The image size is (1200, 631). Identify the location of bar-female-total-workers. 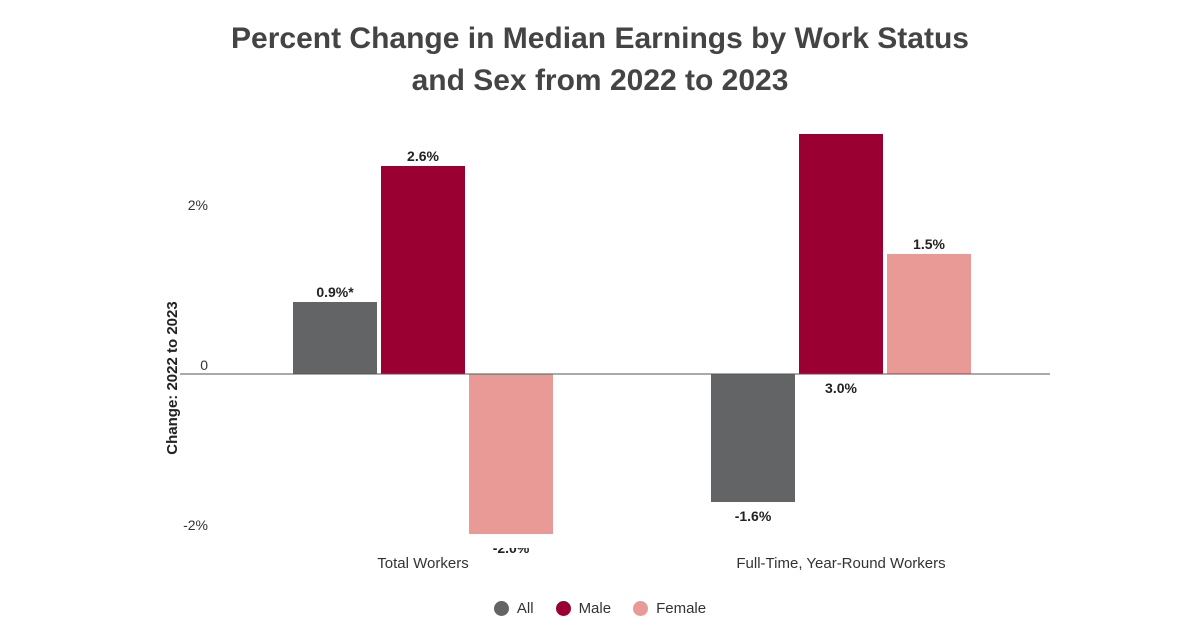
(511, 454).